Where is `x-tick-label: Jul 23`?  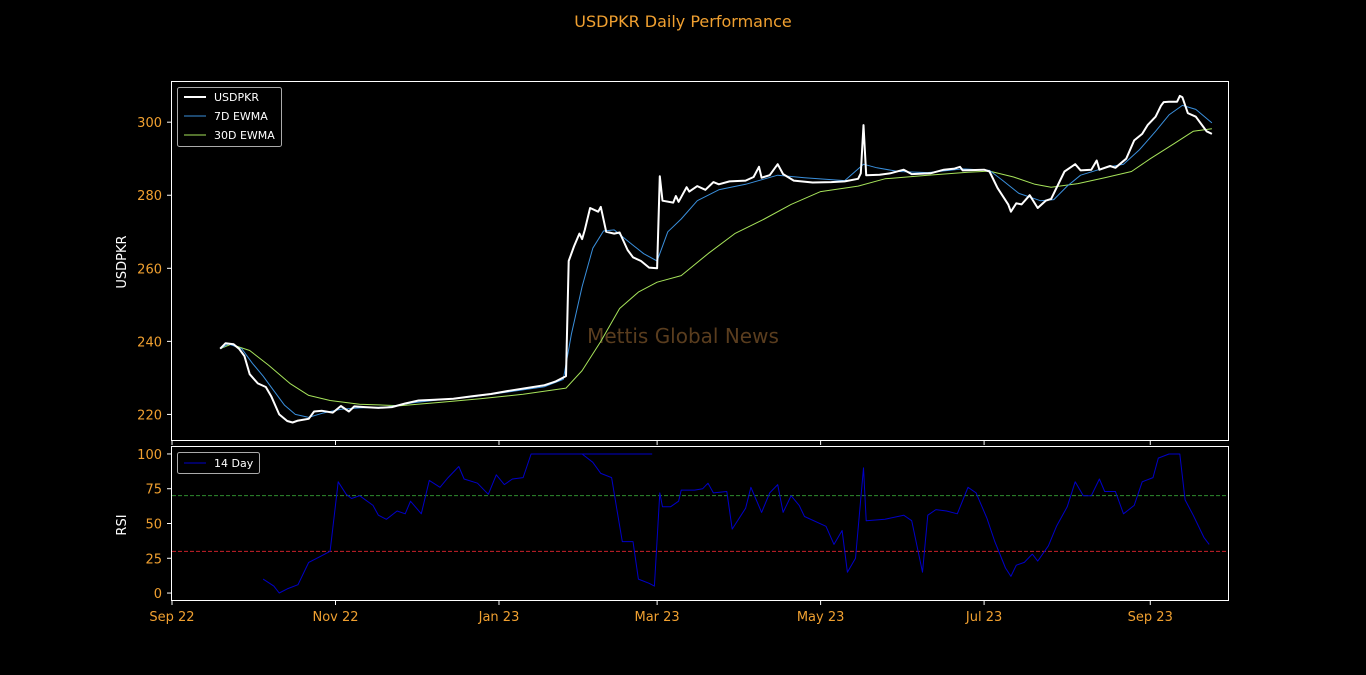
x-tick-label: Jul 23 is located at coordinates (983, 617).